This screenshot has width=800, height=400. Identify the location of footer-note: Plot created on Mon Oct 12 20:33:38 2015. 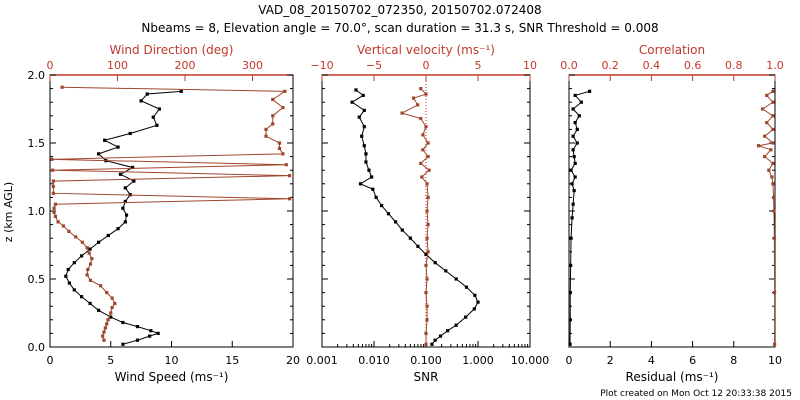
(696, 394).